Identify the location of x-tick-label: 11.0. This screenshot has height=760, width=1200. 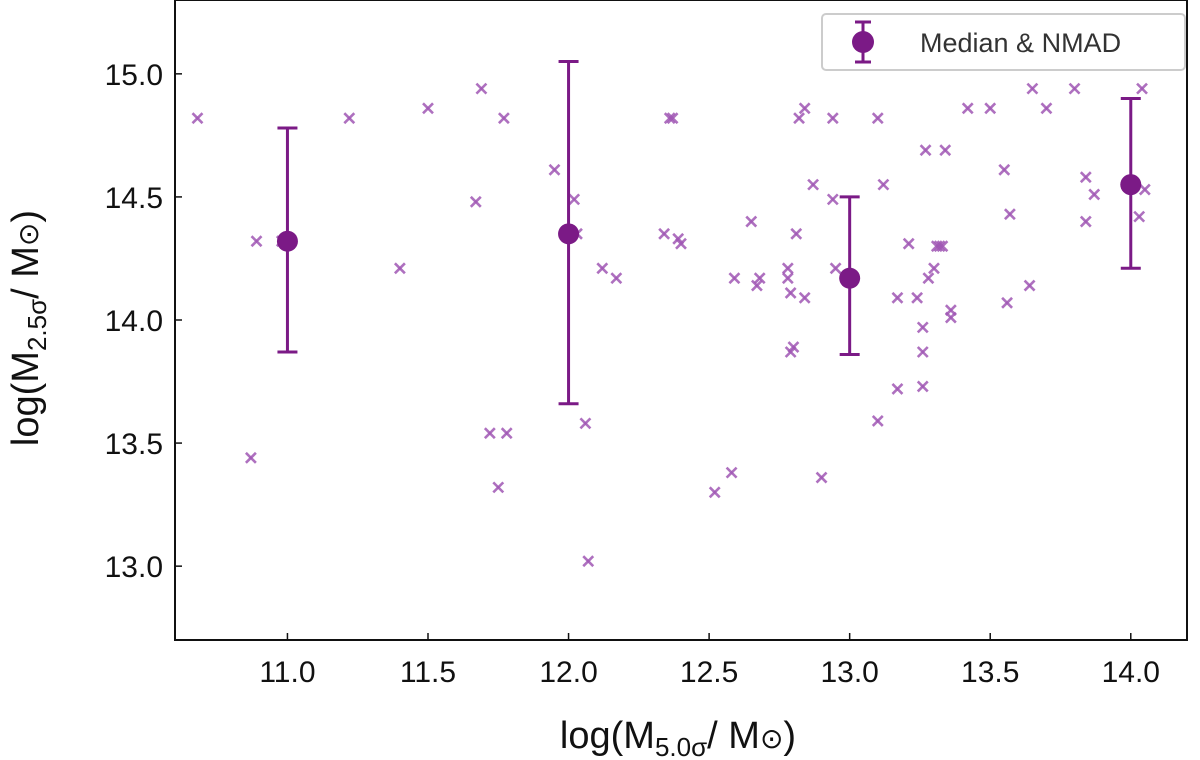
(287, 672).